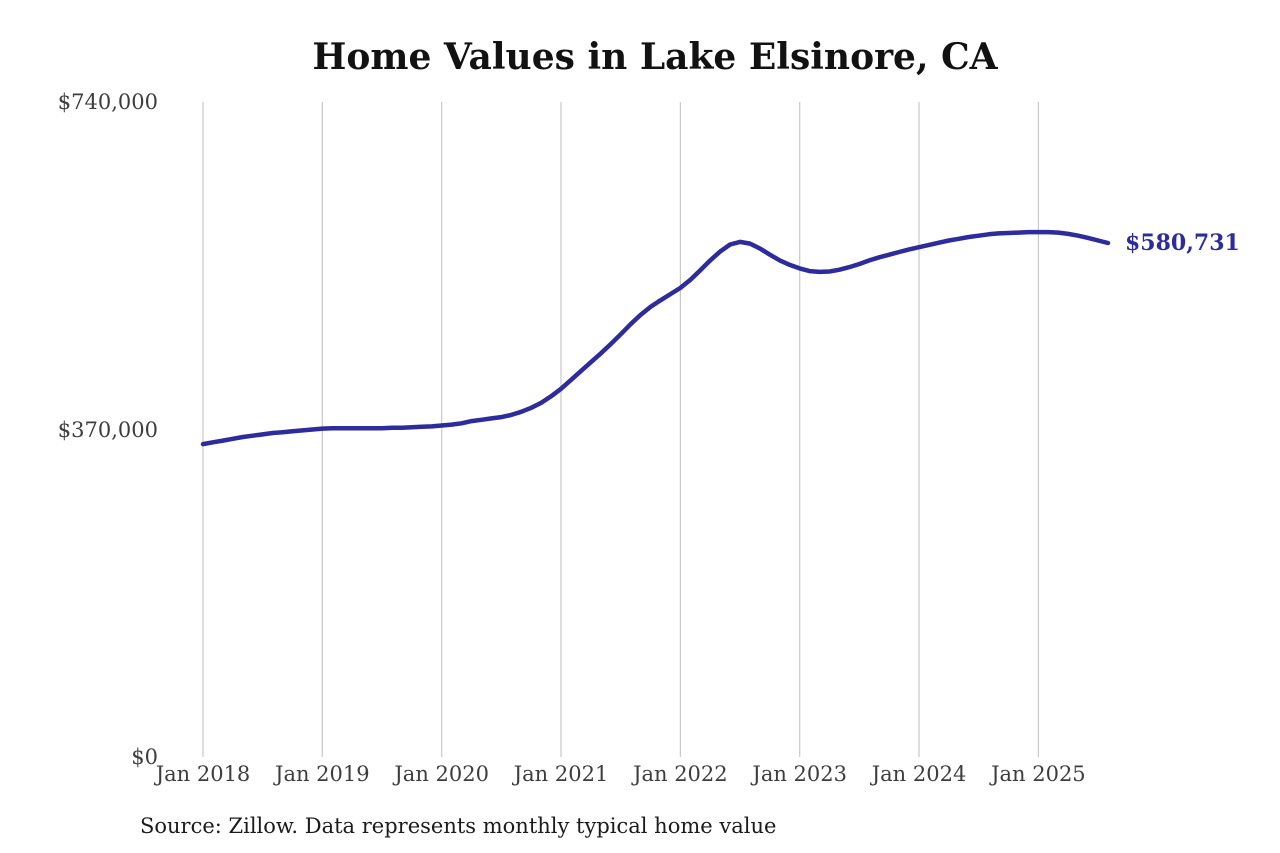 This screenshot has width=1280, height=853. Describe the element at coordinates (655, 57) in the screenshot. I see `chart-title: Home Values in Lake Elsinore, CA` at that location.